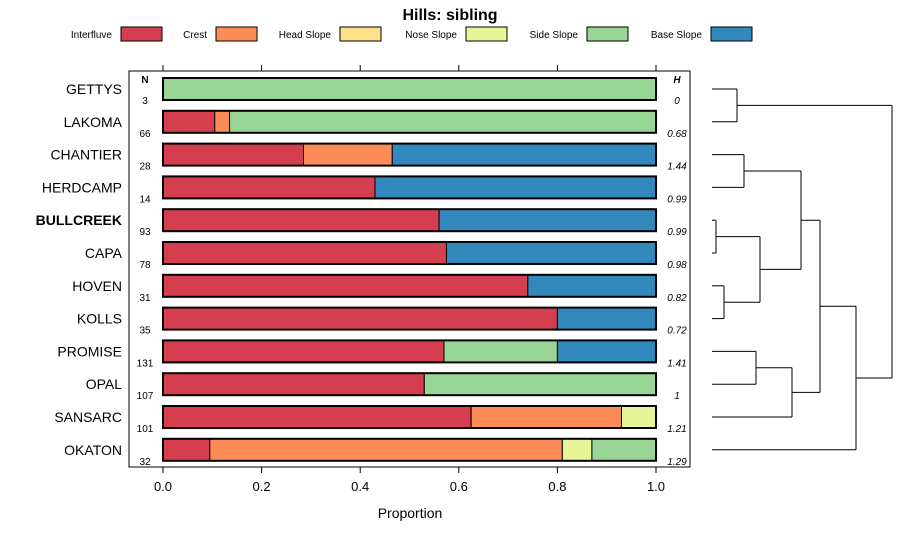  What do you see at coordinates (145, 101) in the screenshot?
I see `n-value: 3` at bounding box center [145, 101].